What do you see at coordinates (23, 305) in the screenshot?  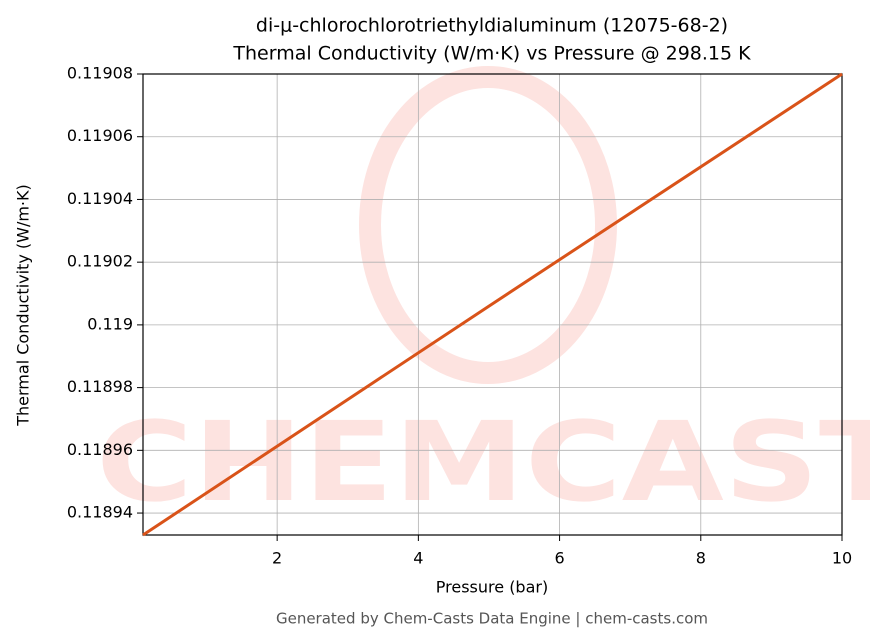 I see `y-axis-label: Thermal Conductivity (W/m·K)` at bounding box center [23, 305].